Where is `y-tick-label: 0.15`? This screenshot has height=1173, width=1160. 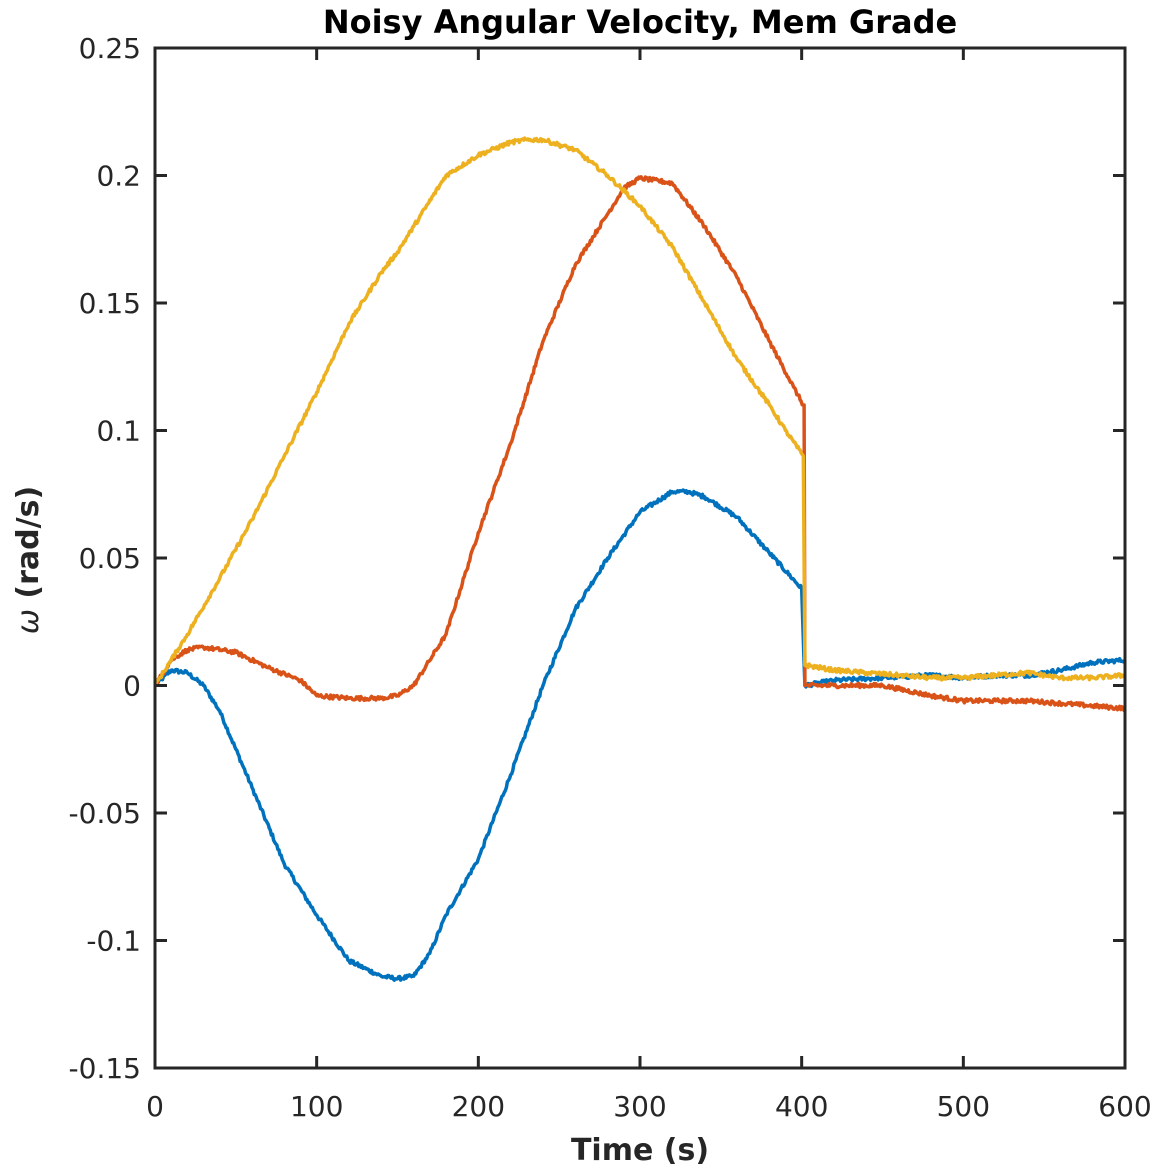
y-tick-label: 0.15 is located at coordinates (110, 303).